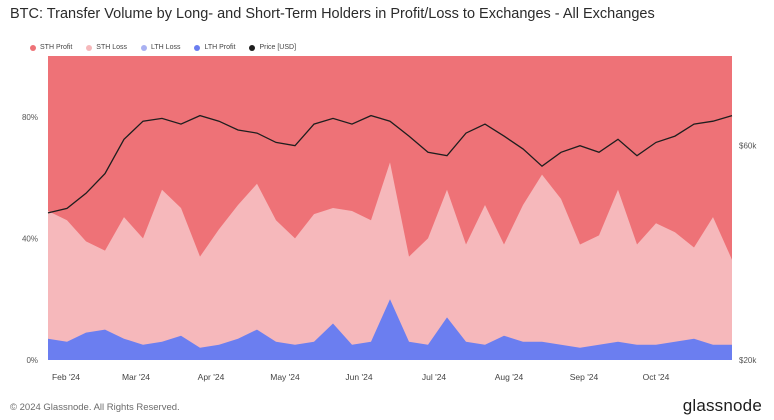 This screenshot has width=774, height=420. What do you see at coordinates (390, 329) in the screenshot?
I see `area-lth-profit` at bounding box center [390, 329].